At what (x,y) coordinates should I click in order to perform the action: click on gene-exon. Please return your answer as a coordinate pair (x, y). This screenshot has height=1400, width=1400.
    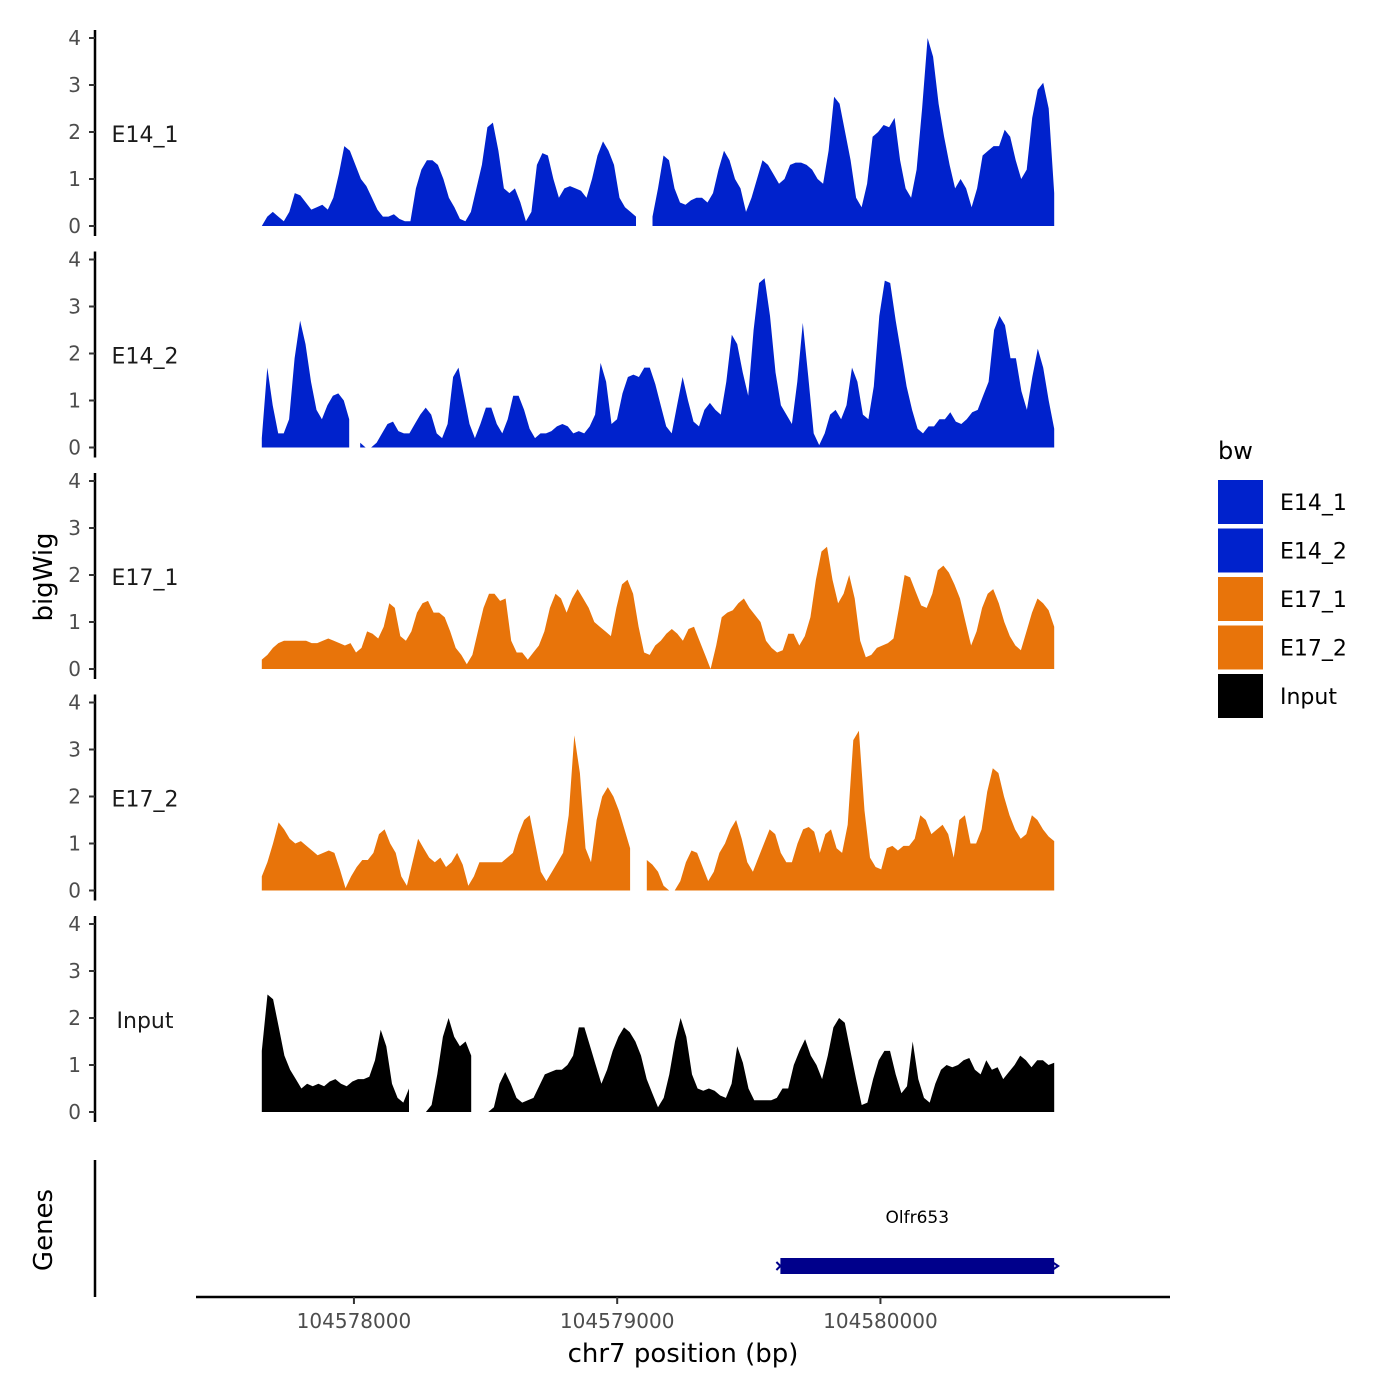
    Looking at the image, I should click on (917, 1266).